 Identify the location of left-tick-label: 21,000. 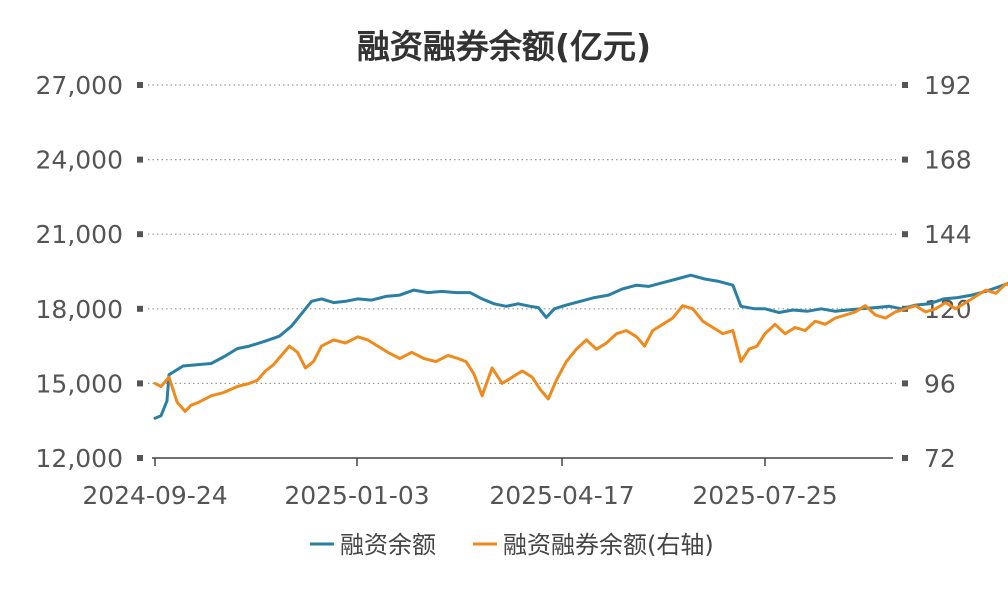
(79, 234).